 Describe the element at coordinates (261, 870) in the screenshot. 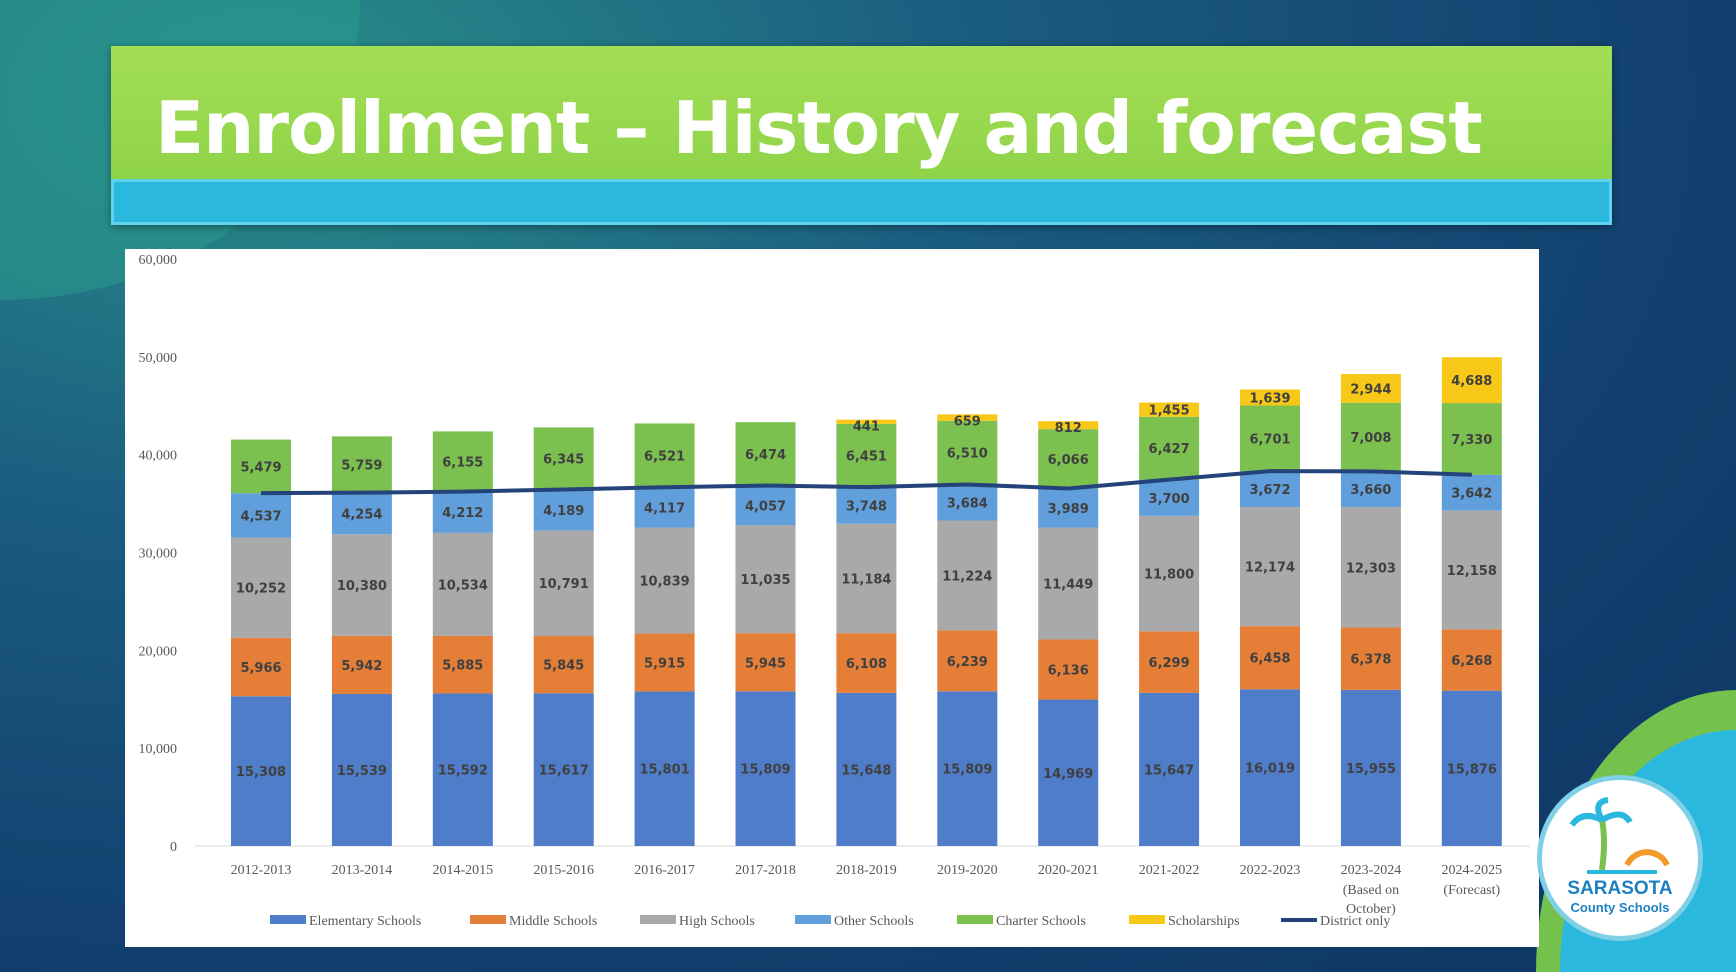

I see `x-tick-label: 2012-2013` at that location.